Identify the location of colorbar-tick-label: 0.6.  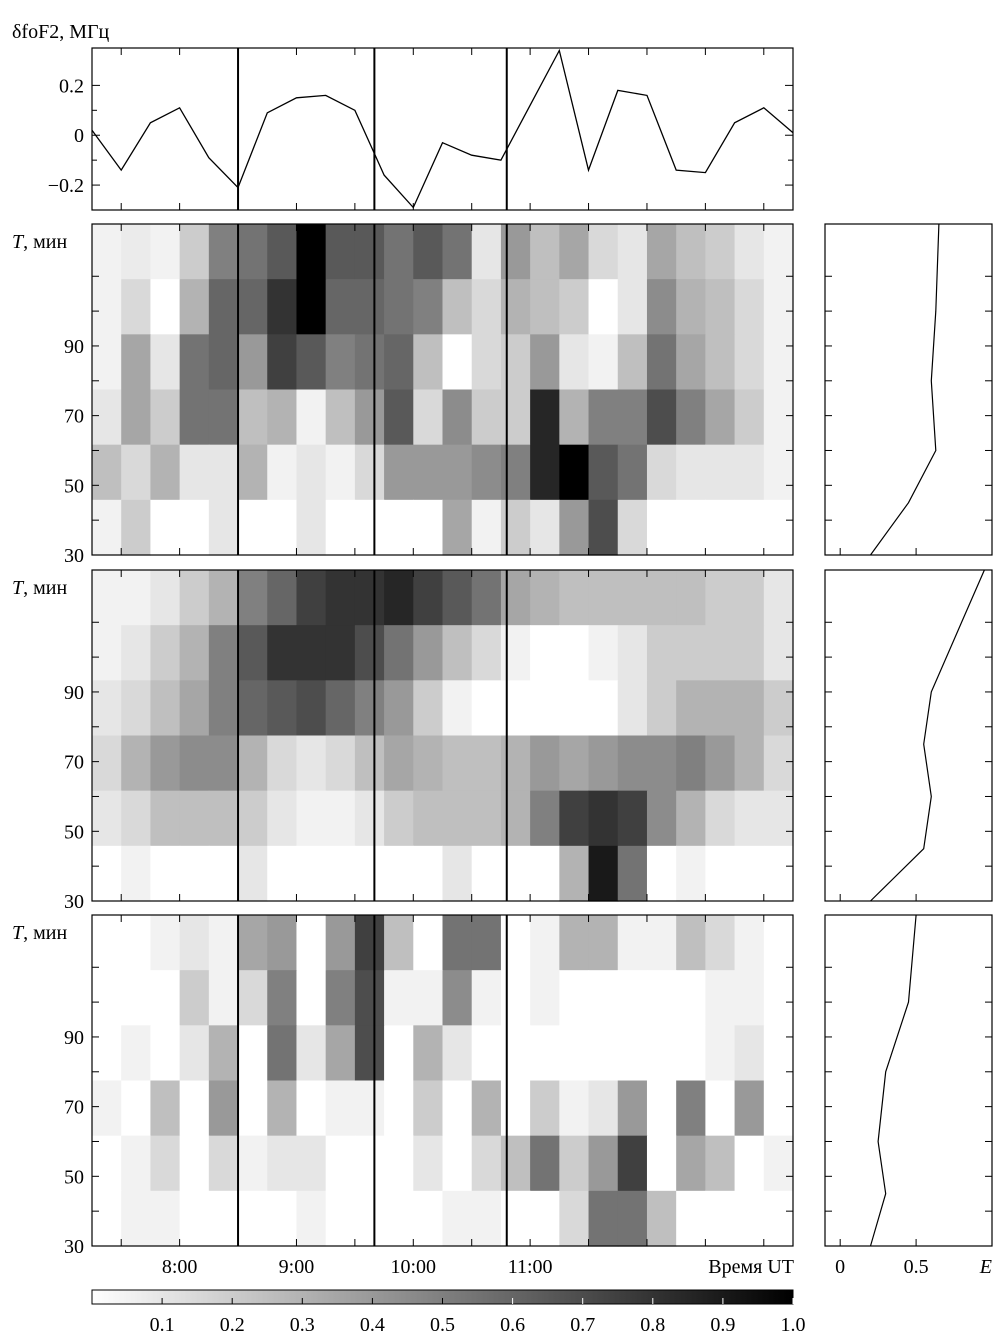
(512, 1325).